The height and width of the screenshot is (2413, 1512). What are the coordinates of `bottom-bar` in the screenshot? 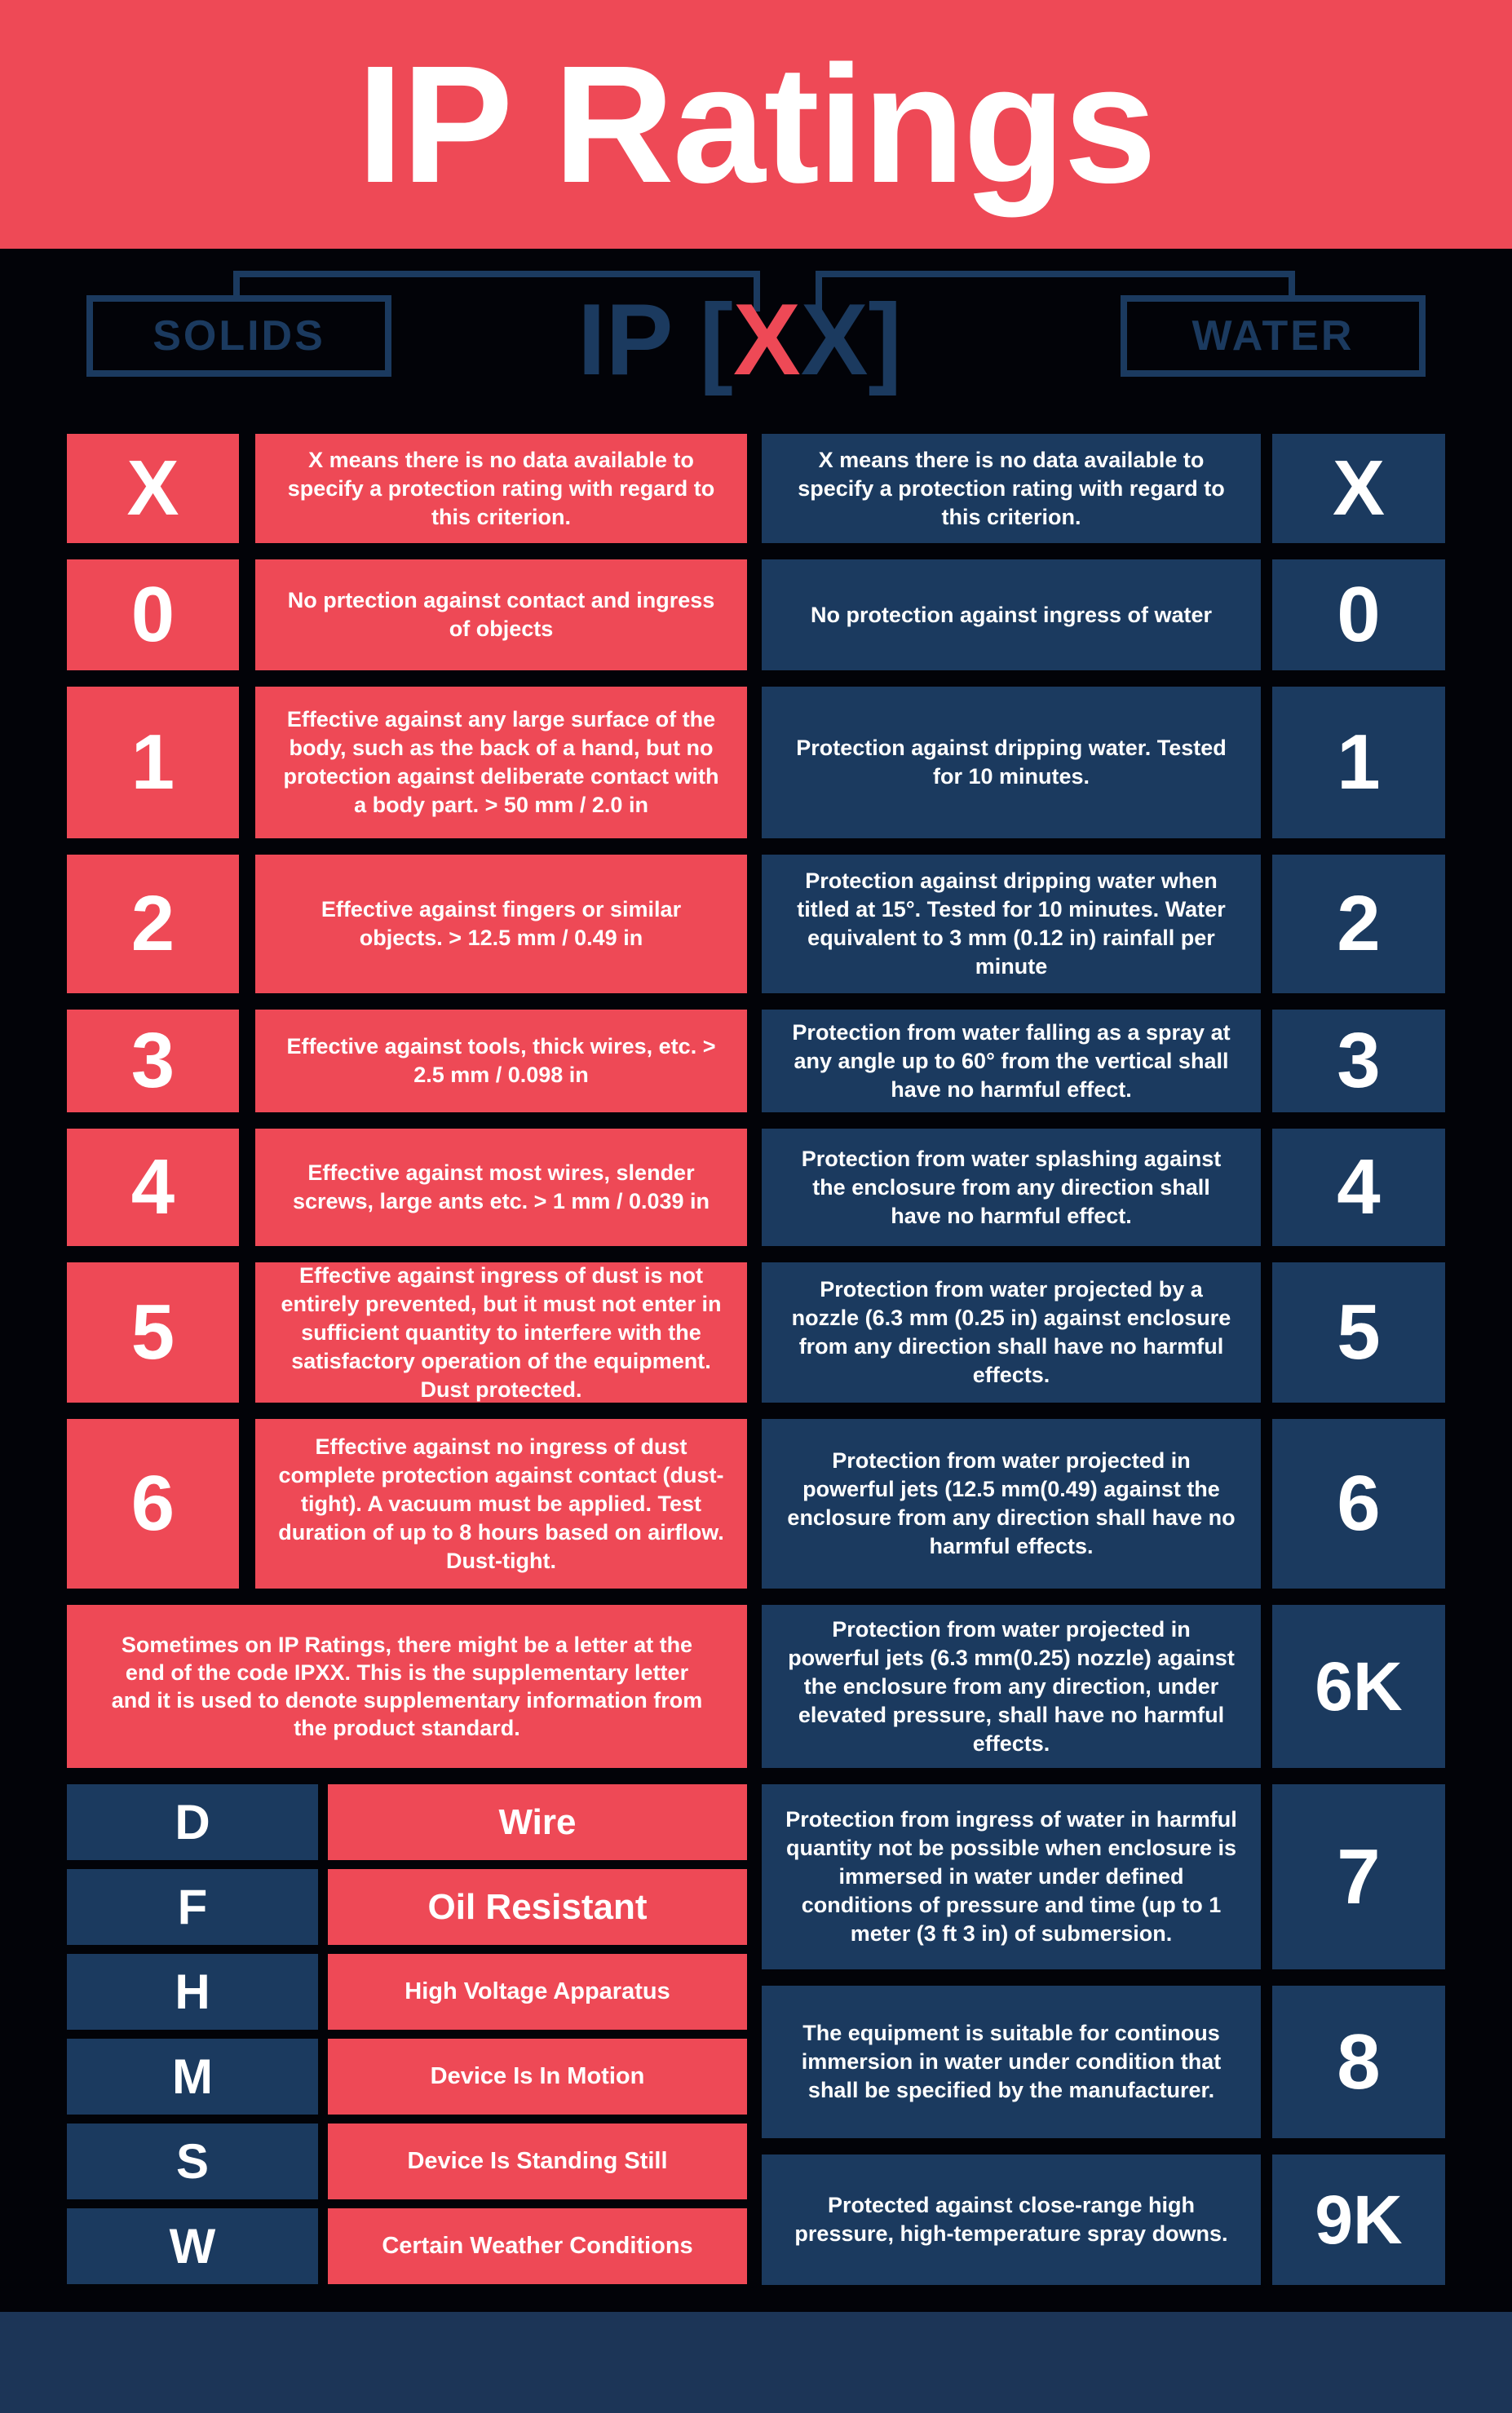 It's located at (756, 2362).